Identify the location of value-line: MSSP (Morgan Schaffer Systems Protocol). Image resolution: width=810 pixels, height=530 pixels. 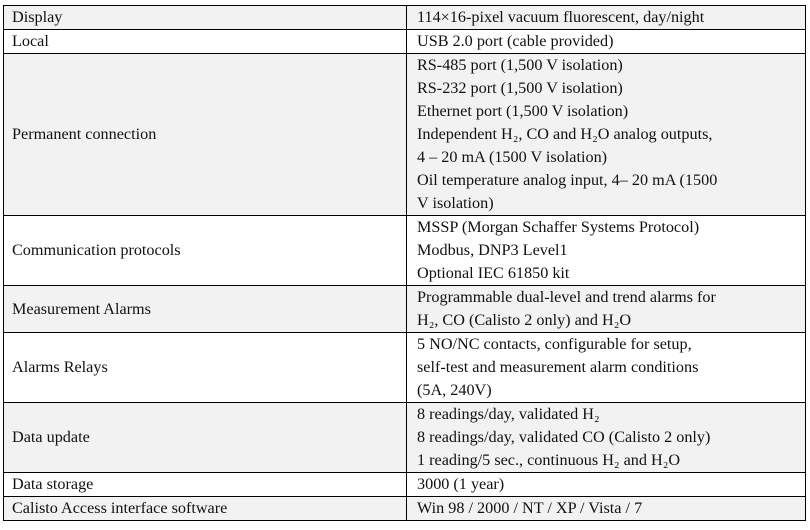
(558, 227).